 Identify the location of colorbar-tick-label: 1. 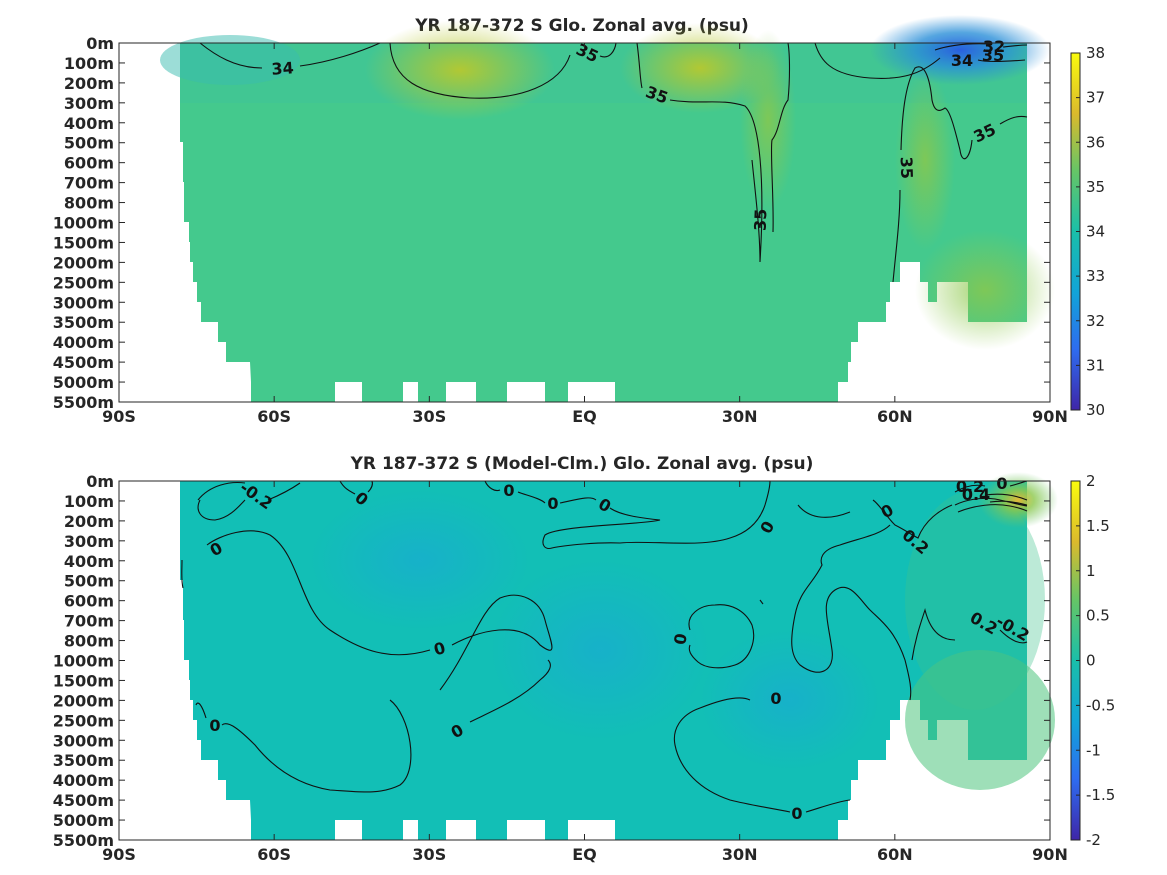
(1091, 571).